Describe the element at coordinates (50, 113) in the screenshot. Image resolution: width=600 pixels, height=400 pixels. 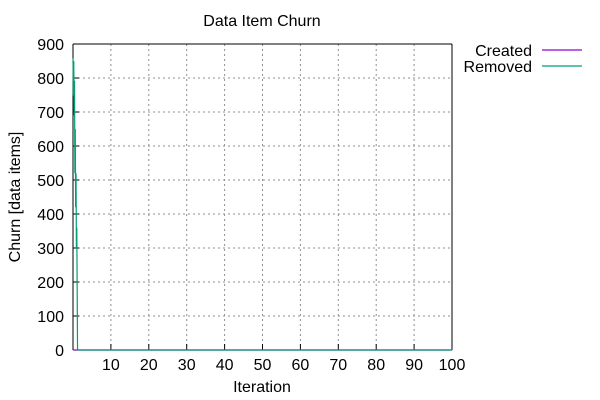
I see `y-tick-label-700: 700` at that location.